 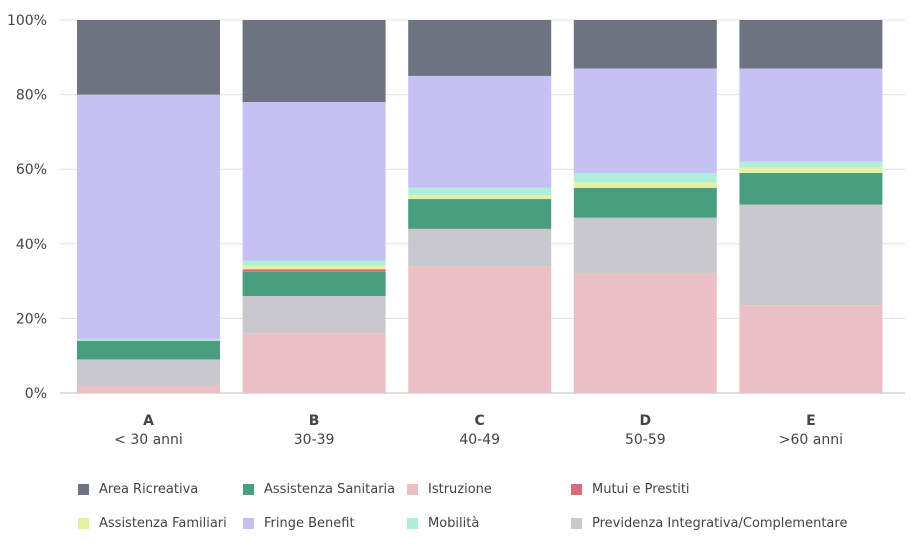 I want to click on x-tick-sublabel: < 30 anni, so click(x=148, y=440).